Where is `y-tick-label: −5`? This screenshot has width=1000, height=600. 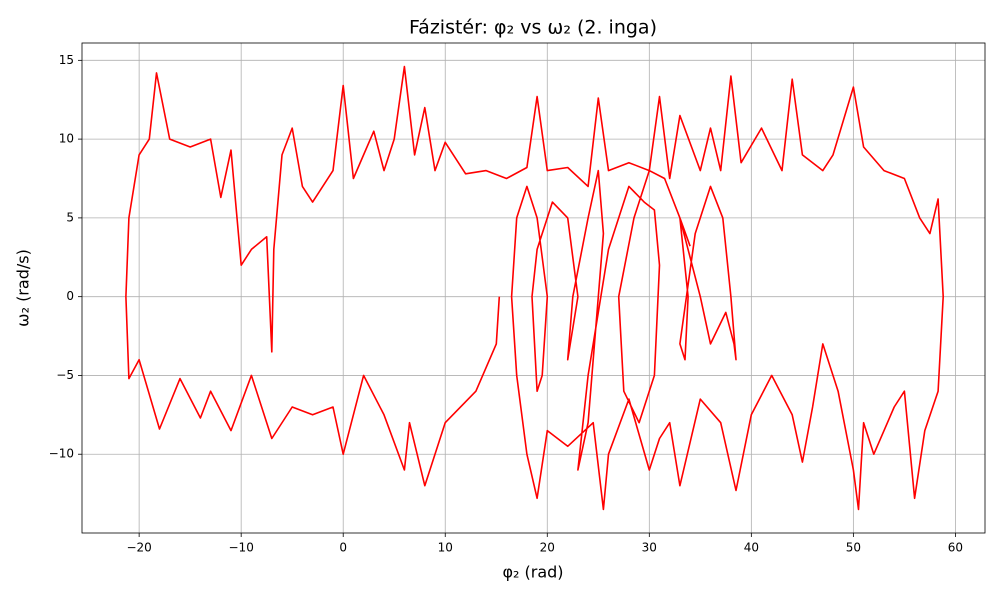
y-tick-label: −5 is located at coordinates (65, 375).